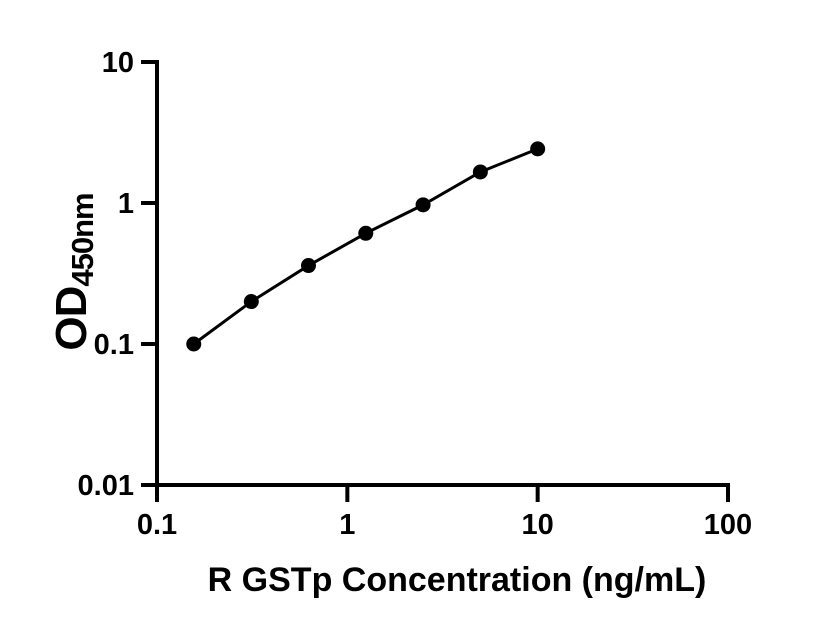 Image resolution: width=816 pixels, height=640 pixels. Describe the element at coordinates (126, 204) in the screenshot. I see `y-tick-label: 1` at that location.